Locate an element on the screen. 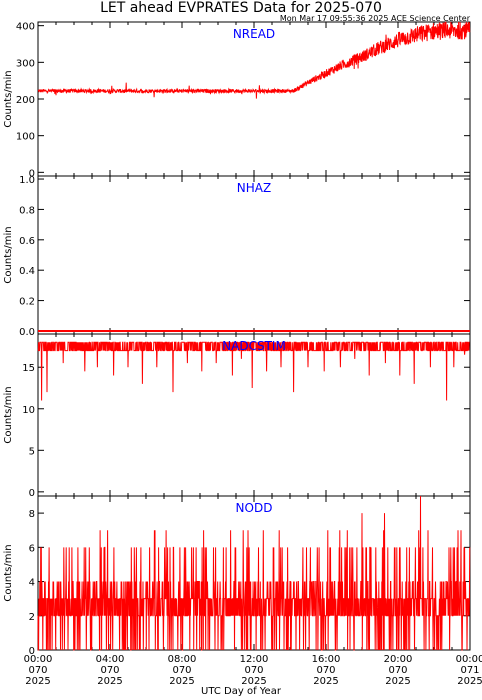  page-title: LET ahead EVPRATES Data for 2025-070 is located at coordinates (241, 8).